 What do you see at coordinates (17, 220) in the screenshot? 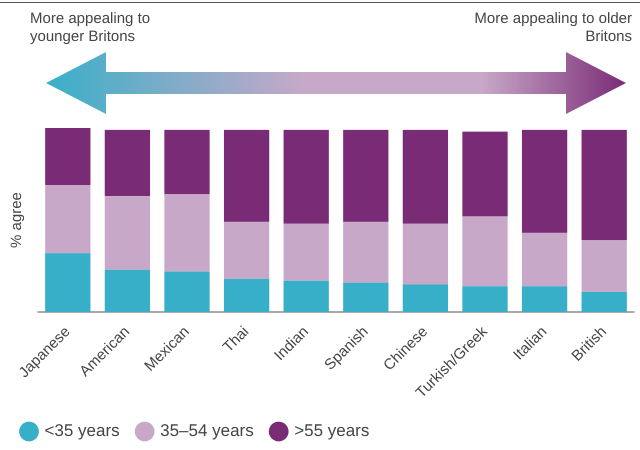
I see `y-axis-title: % agree` at bounding box center [17, 220].